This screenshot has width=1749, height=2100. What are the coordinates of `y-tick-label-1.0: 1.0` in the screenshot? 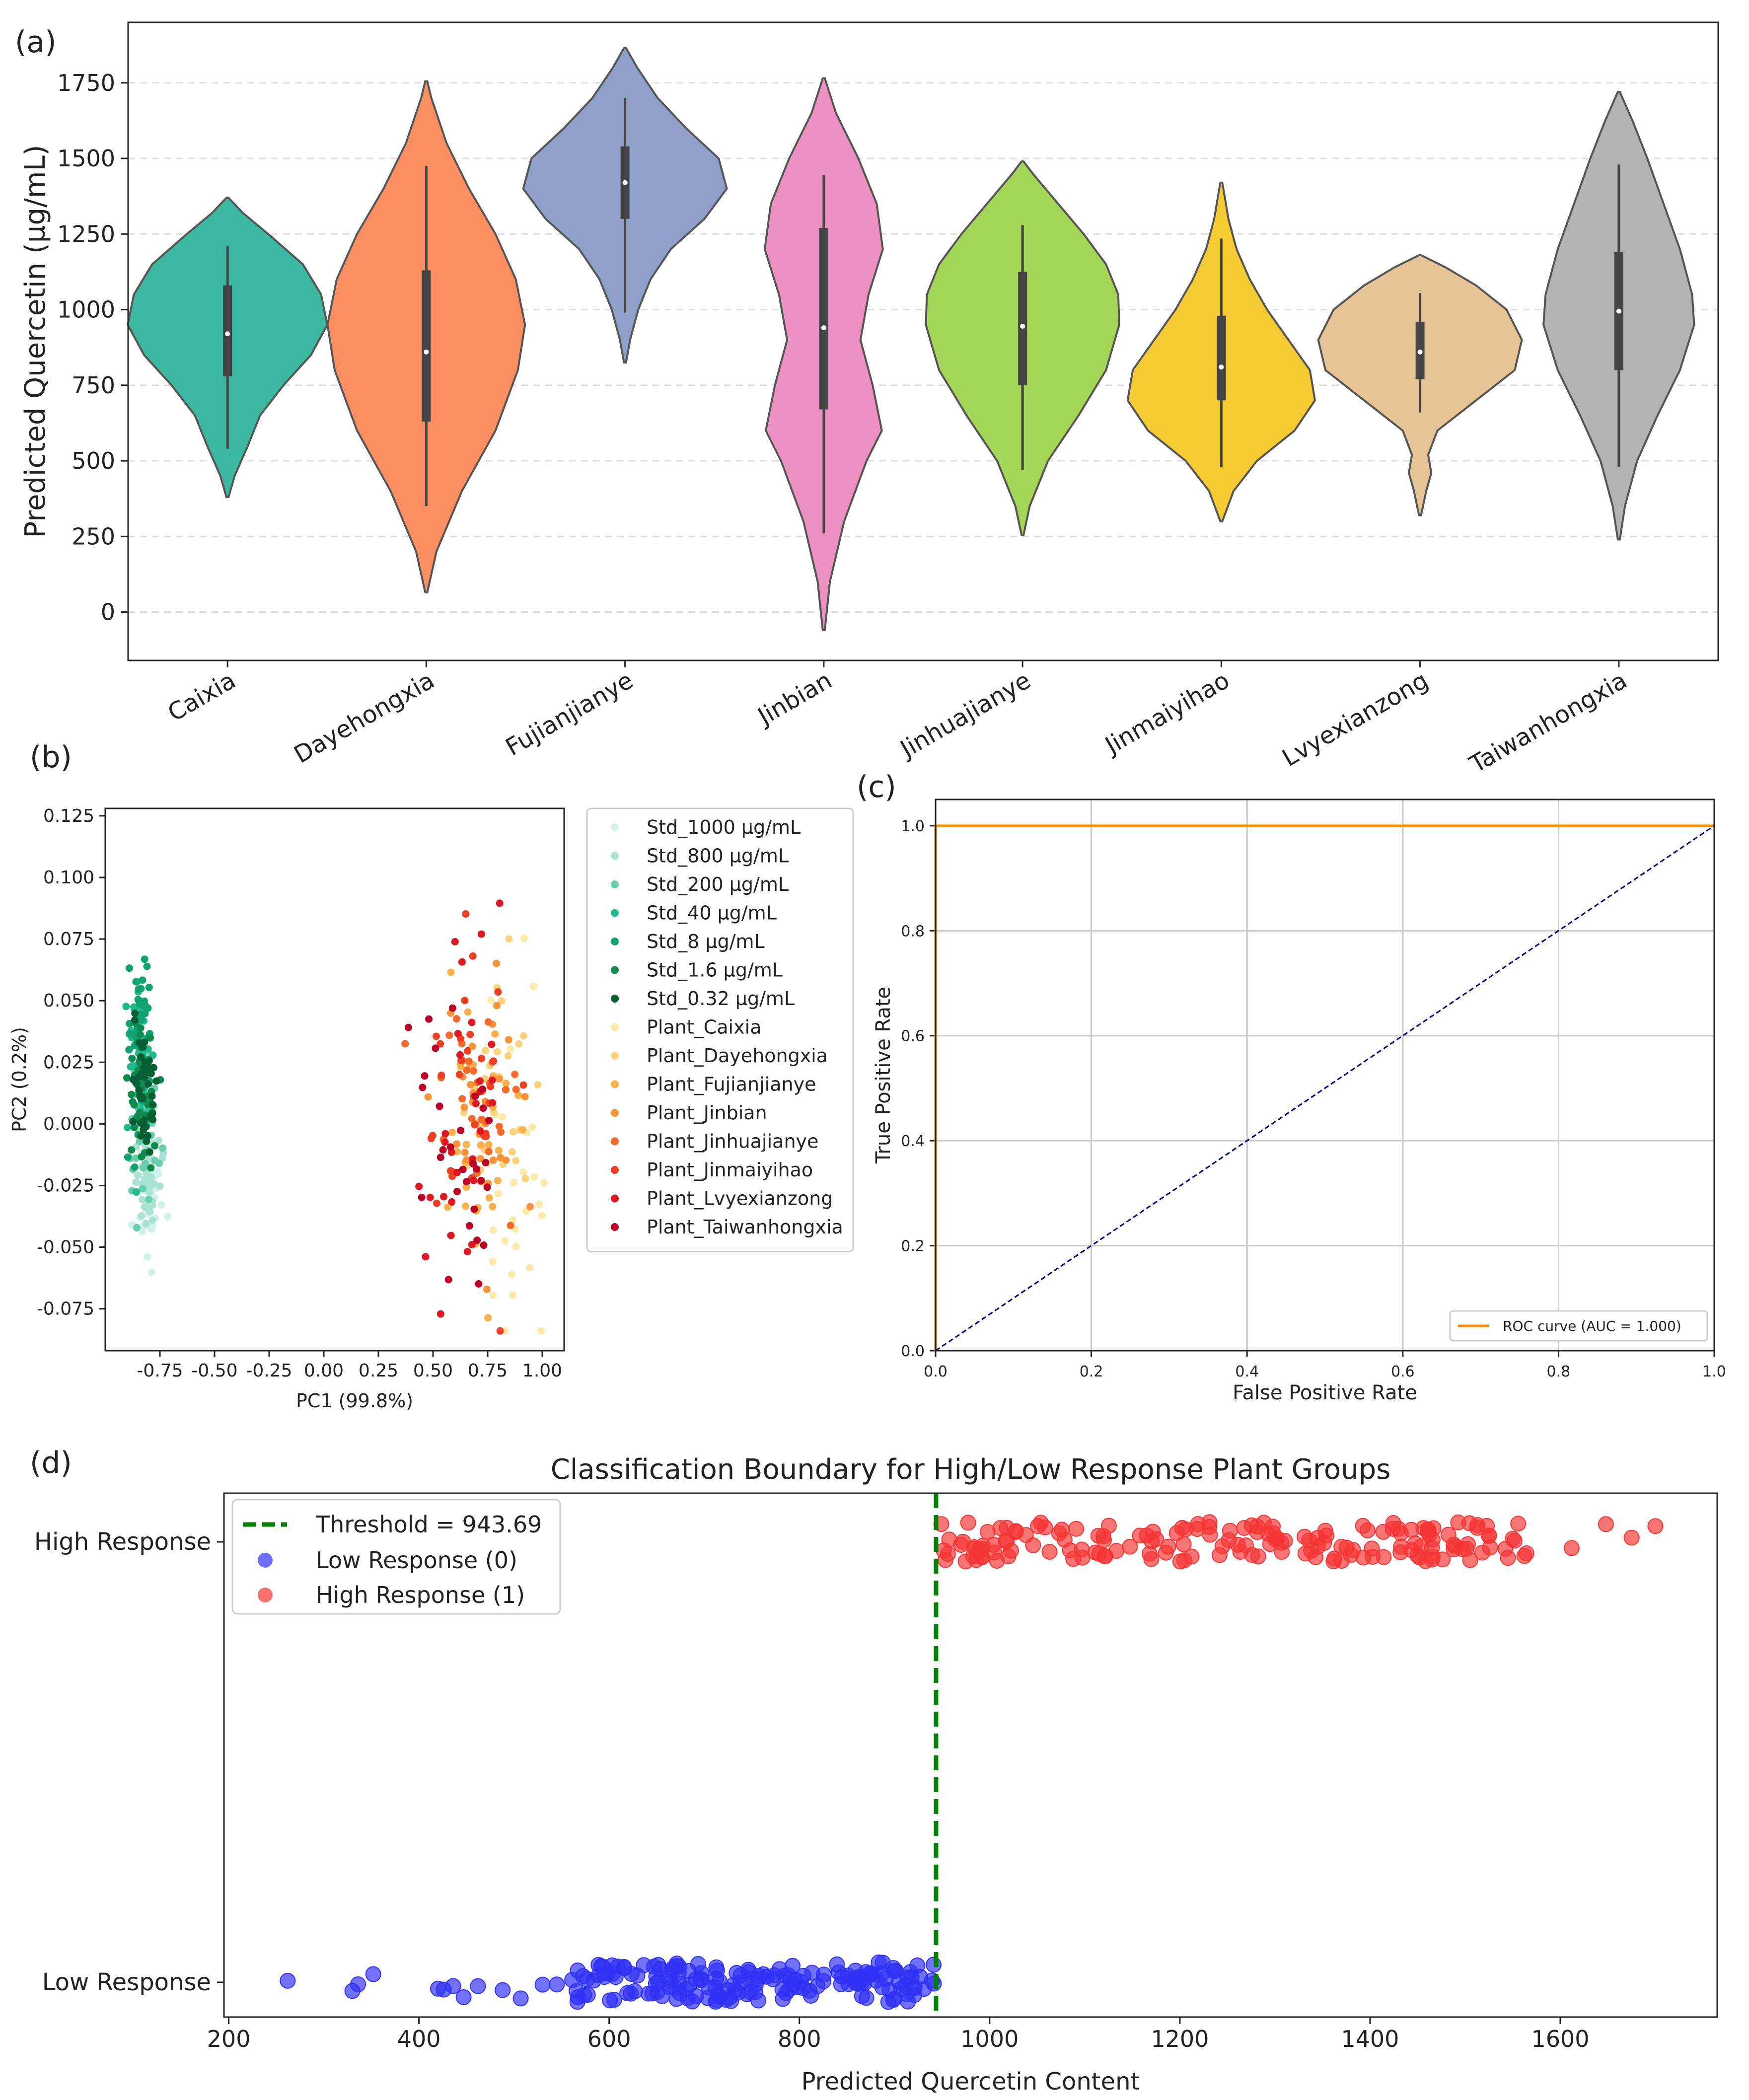 It's located at (913, 826).